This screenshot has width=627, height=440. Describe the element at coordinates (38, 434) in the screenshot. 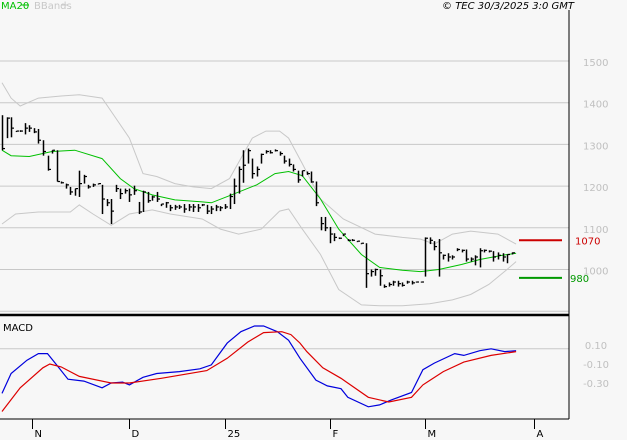

I see `x-tick-label: N` at that location.